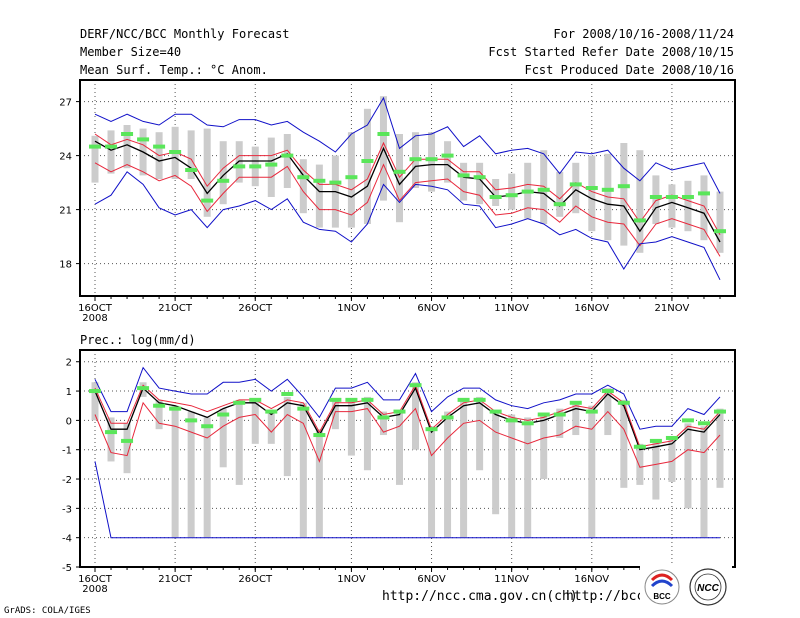 The image size is (800, 618). Describe the element at coordinates (407, 145) in the screenshot. I see `series-line-ensemble-max` at that location.